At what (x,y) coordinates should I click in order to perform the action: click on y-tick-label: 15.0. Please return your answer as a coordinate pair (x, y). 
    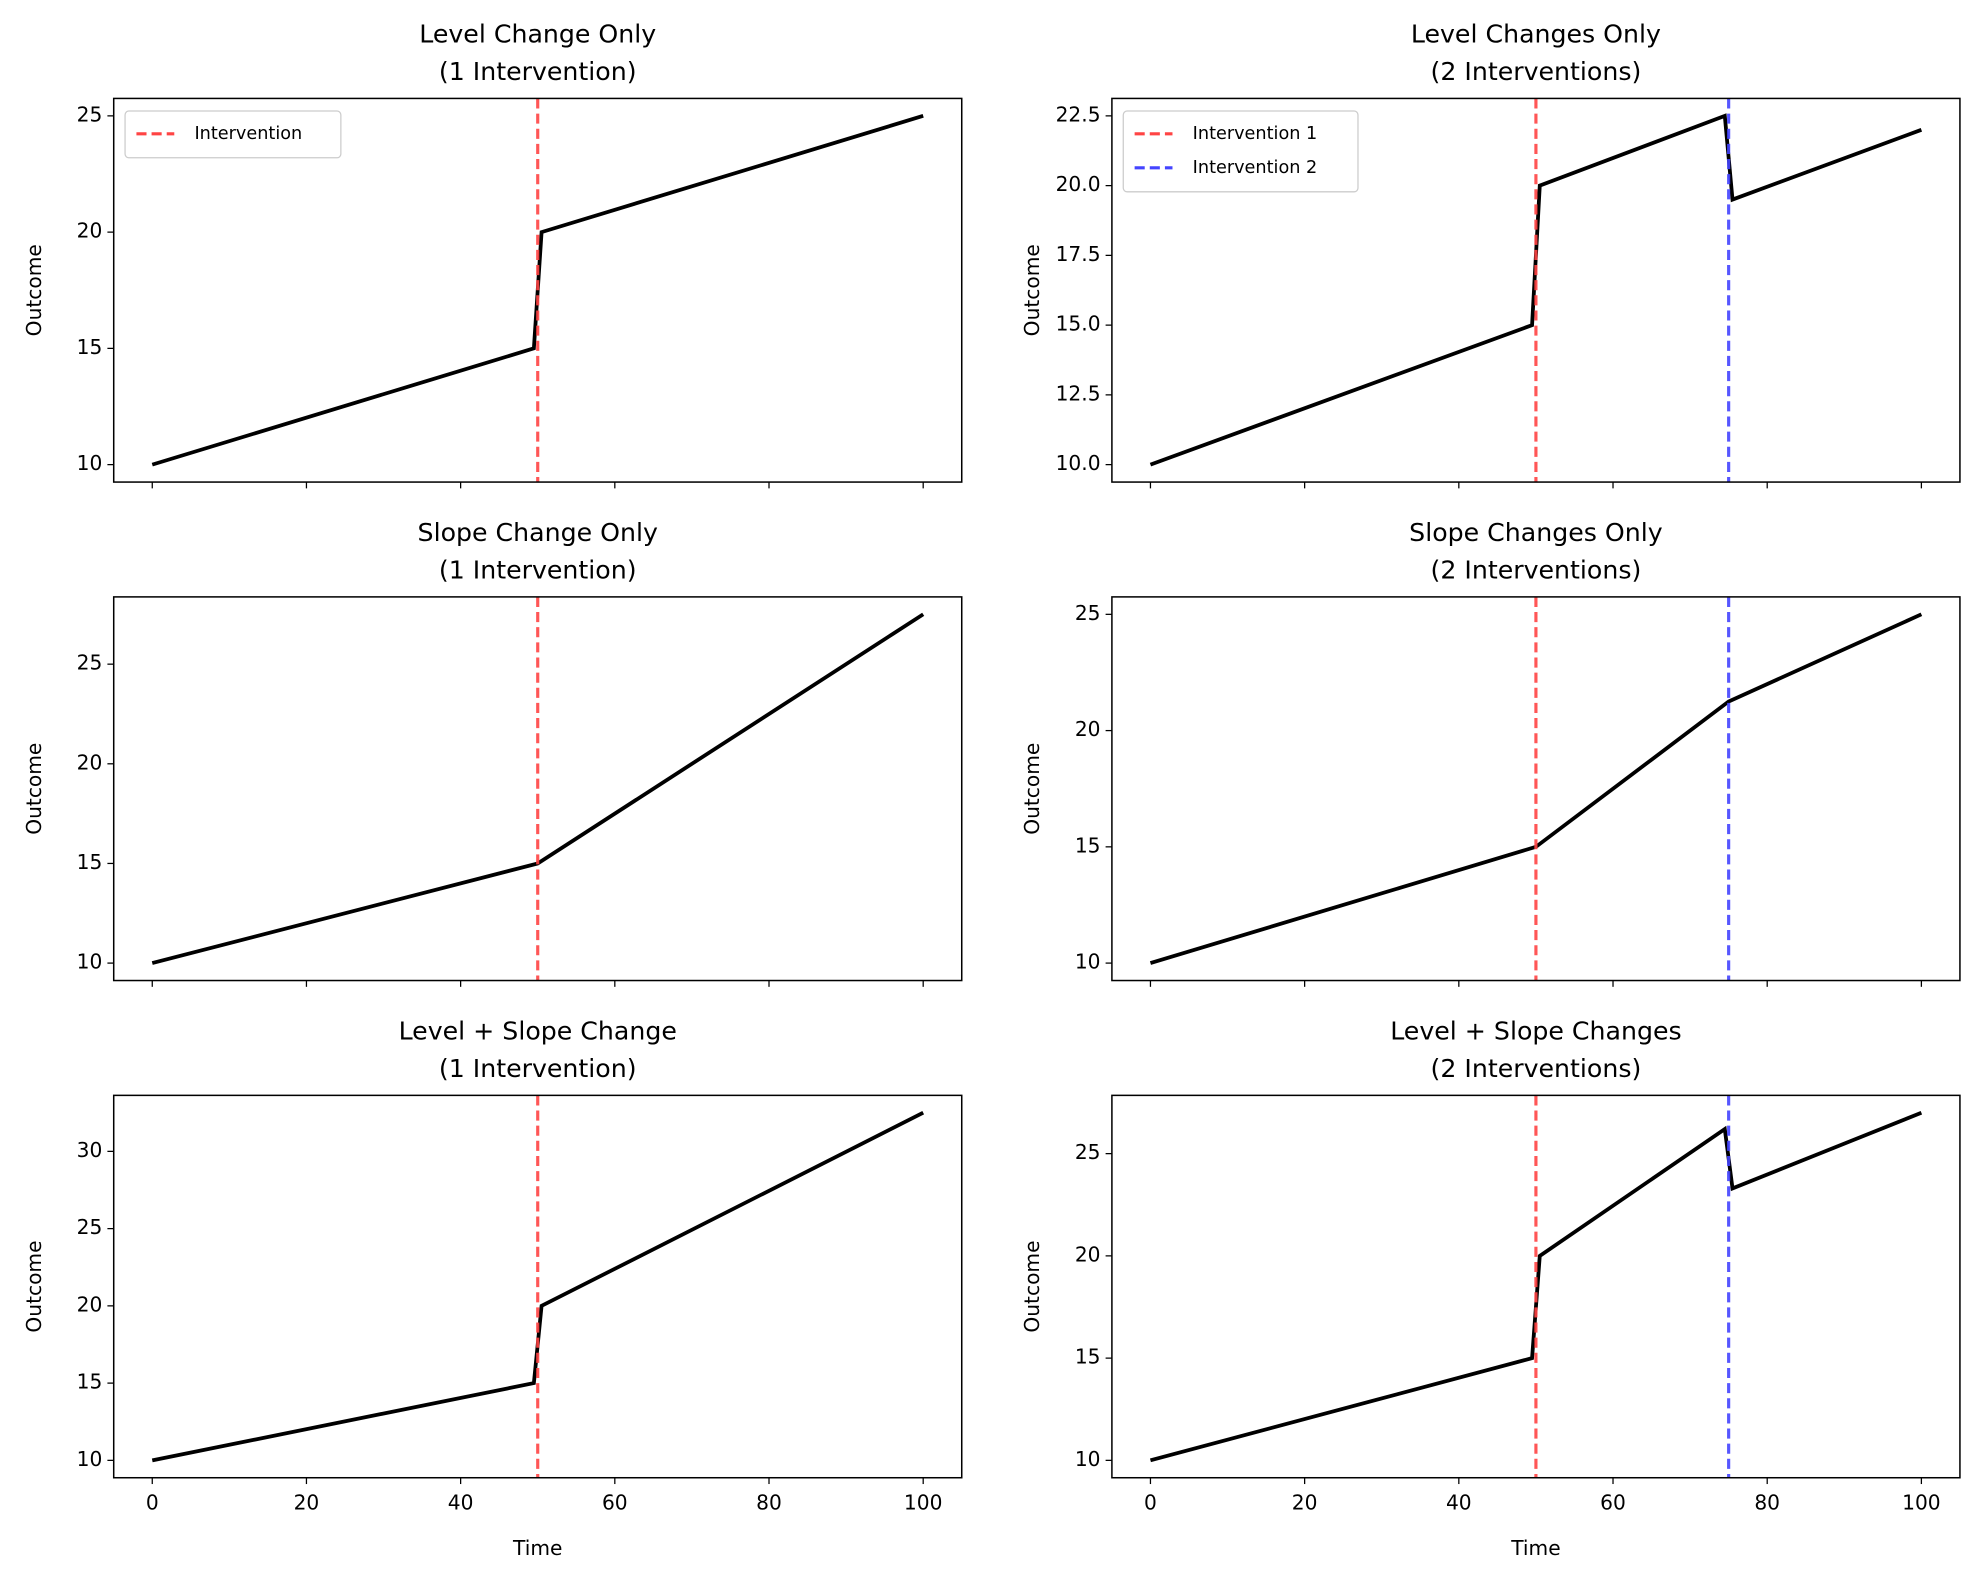
    Looking at the image, I should click on (1078, 324).